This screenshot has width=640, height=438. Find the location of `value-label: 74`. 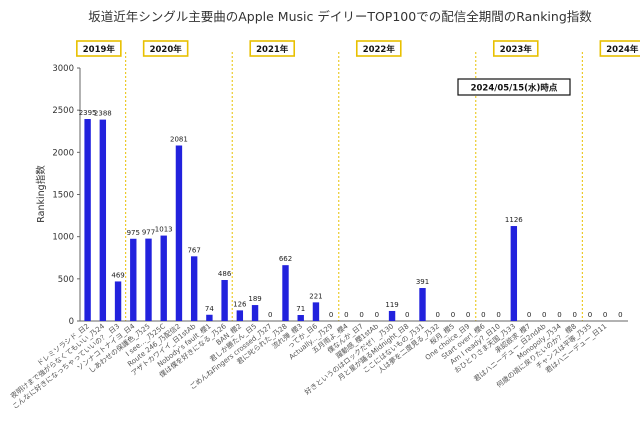

value-label: 74 is located at coordinates (209, 309).